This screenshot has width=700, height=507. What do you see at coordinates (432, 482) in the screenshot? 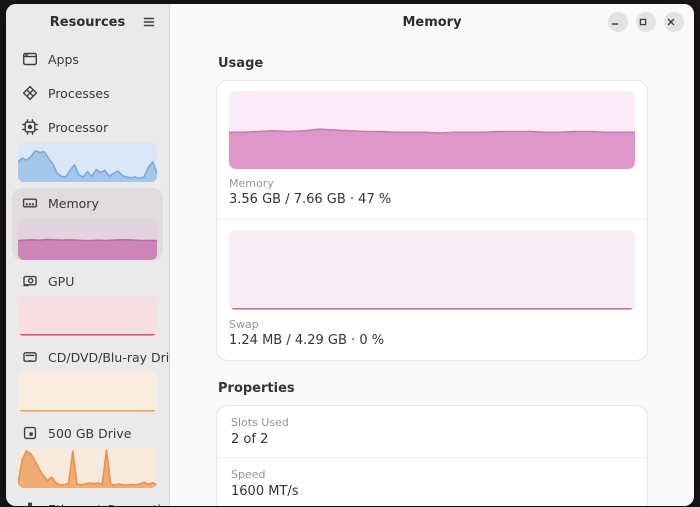
I see `property-row-speed: Speed 1600 MT/s` at bounding box center [432, 482].